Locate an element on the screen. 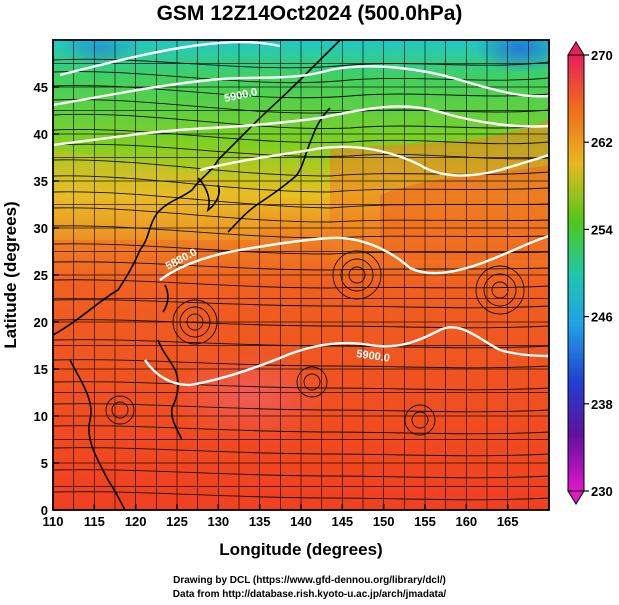  y-tick-label: 40 is located at coordinates (41, 134).